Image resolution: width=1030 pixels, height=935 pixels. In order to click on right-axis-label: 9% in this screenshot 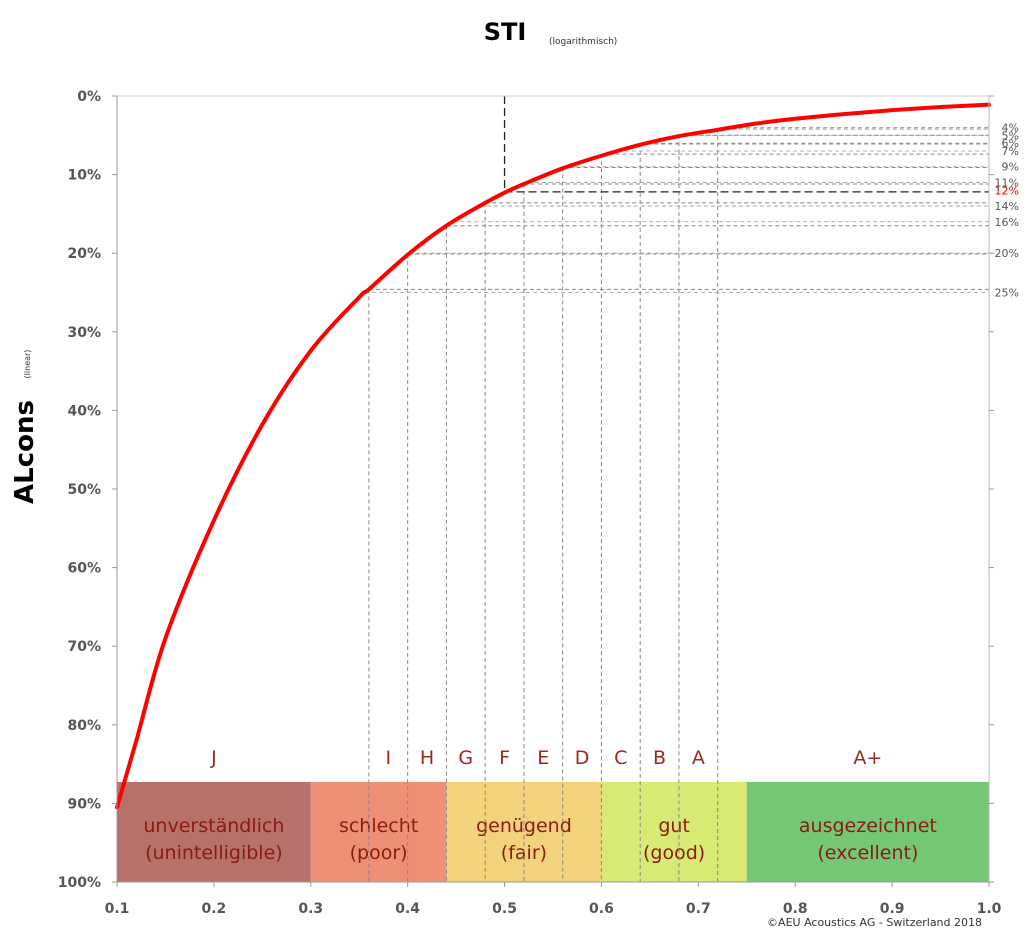, I will do `click(1010, 167)`.